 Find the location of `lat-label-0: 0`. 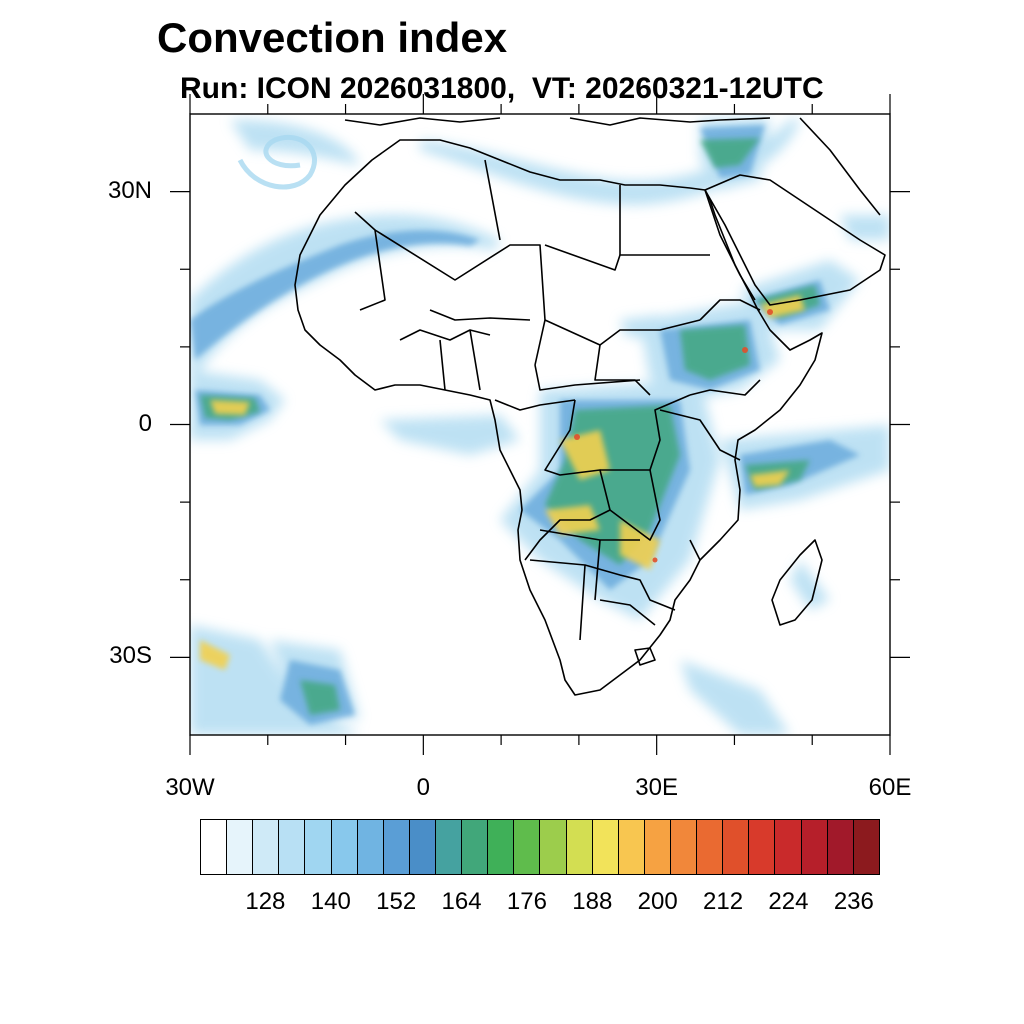

lat-label-0: 0 is located at coordinates (145, 423).